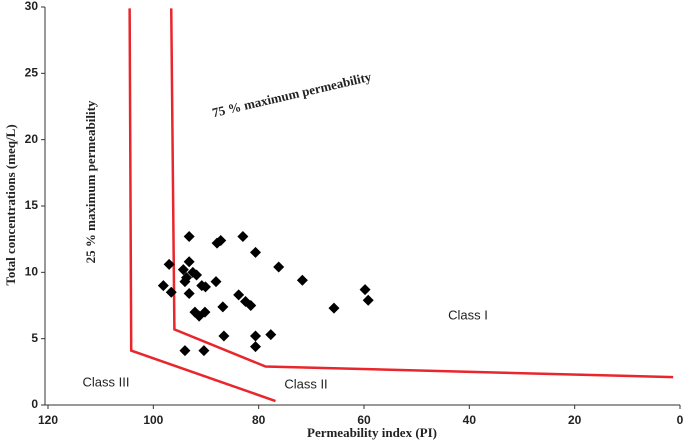 This screenshot has width=685, height=442. I want to click on x-tick-label: 60, so click(364, 420).